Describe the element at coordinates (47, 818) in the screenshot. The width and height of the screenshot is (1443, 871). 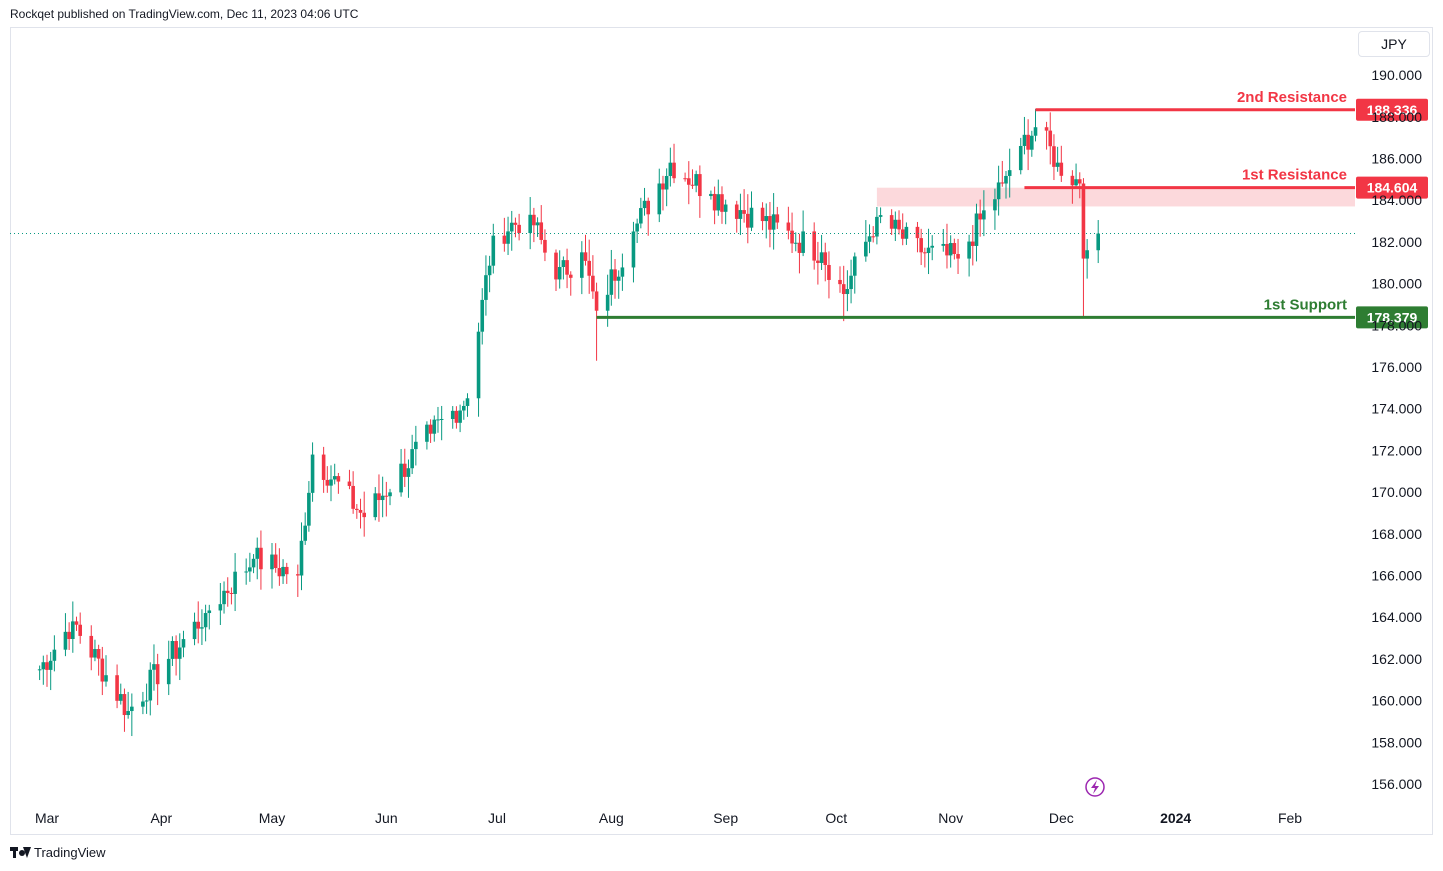
I see `x-tick-label: Mar` at that location.